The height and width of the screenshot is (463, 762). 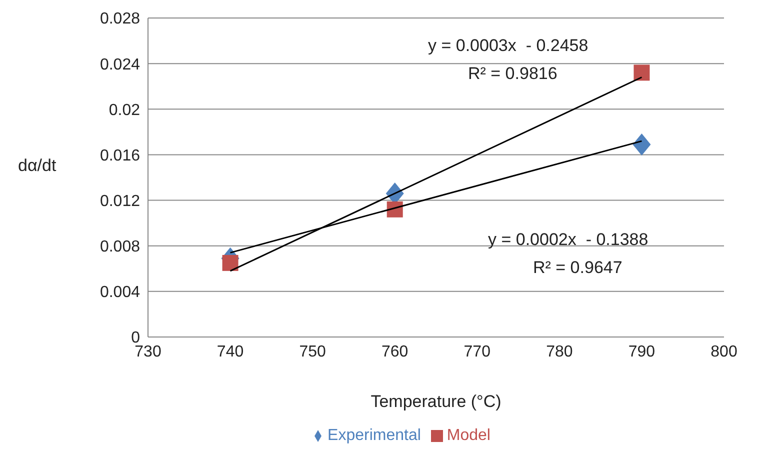 What do you see at coordinates (568, 240) in the screenshot?
I see `annotation: y = 0.0002x - 0.1388` at bounding box center [568, 240].